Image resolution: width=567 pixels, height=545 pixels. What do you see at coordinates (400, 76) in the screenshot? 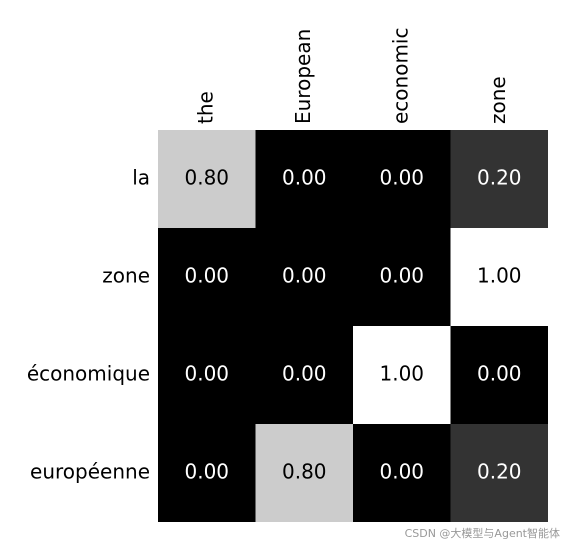
I see `x-tick-label: economic` at bounding box center [400, 76].